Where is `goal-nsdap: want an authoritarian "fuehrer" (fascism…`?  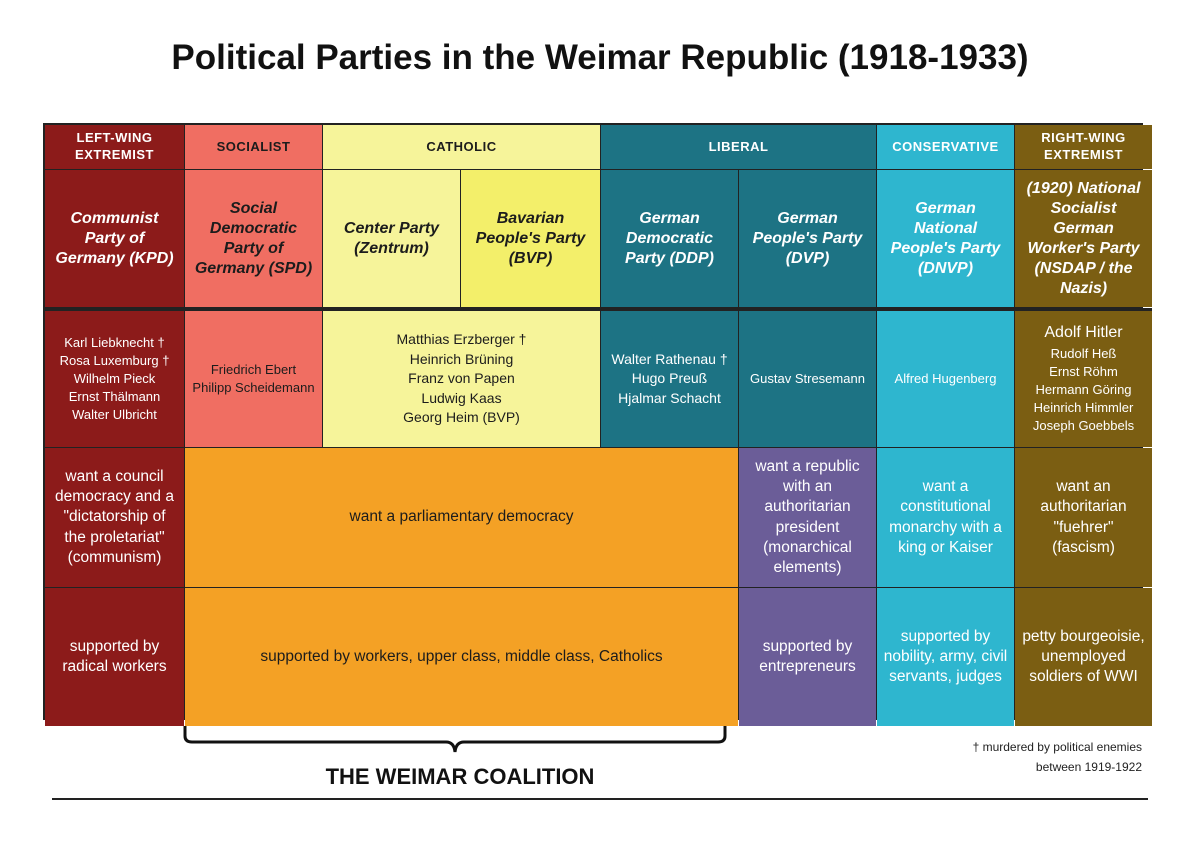
goal-nsdap: want an authoritarian "fuehrer" (fascism… is located at coordinates (1083, 517).